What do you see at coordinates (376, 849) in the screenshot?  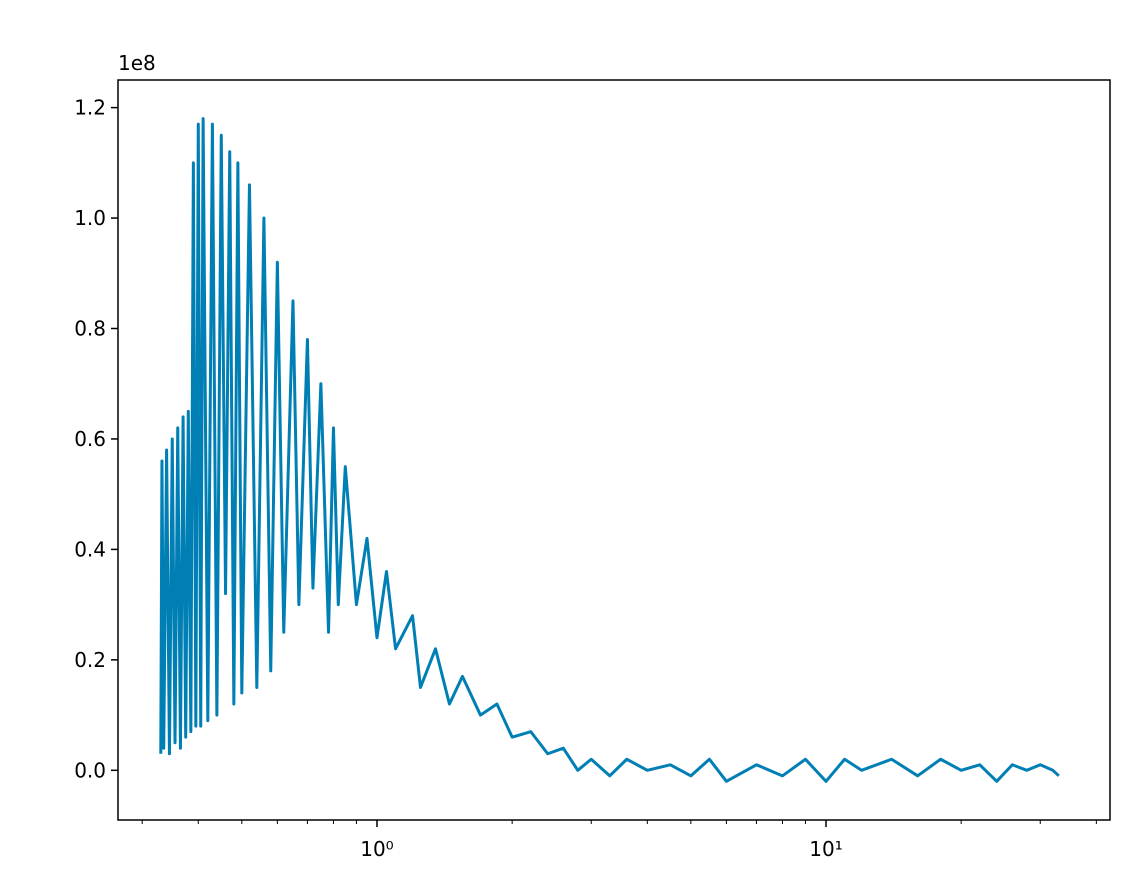 I see `x-tick-label: 10⁰` at bounding box center [376, 849].